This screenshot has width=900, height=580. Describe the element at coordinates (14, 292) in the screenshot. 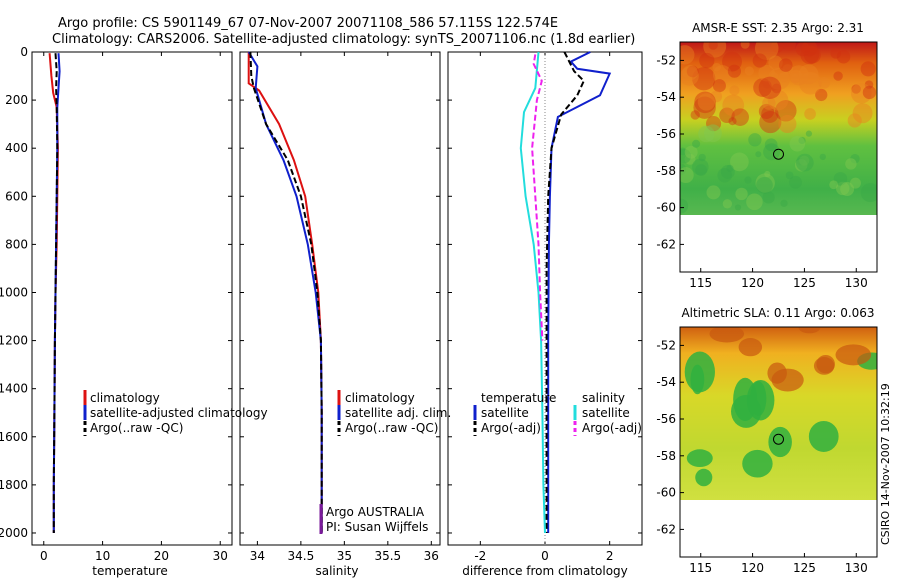

I see `y-tick-label: 1000` at that location.